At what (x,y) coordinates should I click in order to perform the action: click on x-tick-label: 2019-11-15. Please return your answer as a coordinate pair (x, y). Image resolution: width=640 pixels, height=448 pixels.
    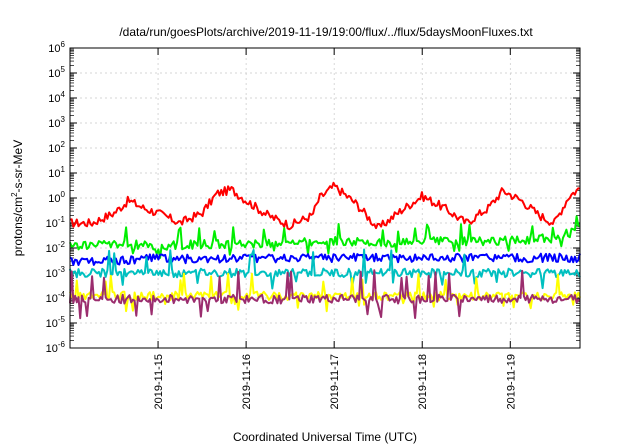
    Looking at the image, I should click on (159, 381).